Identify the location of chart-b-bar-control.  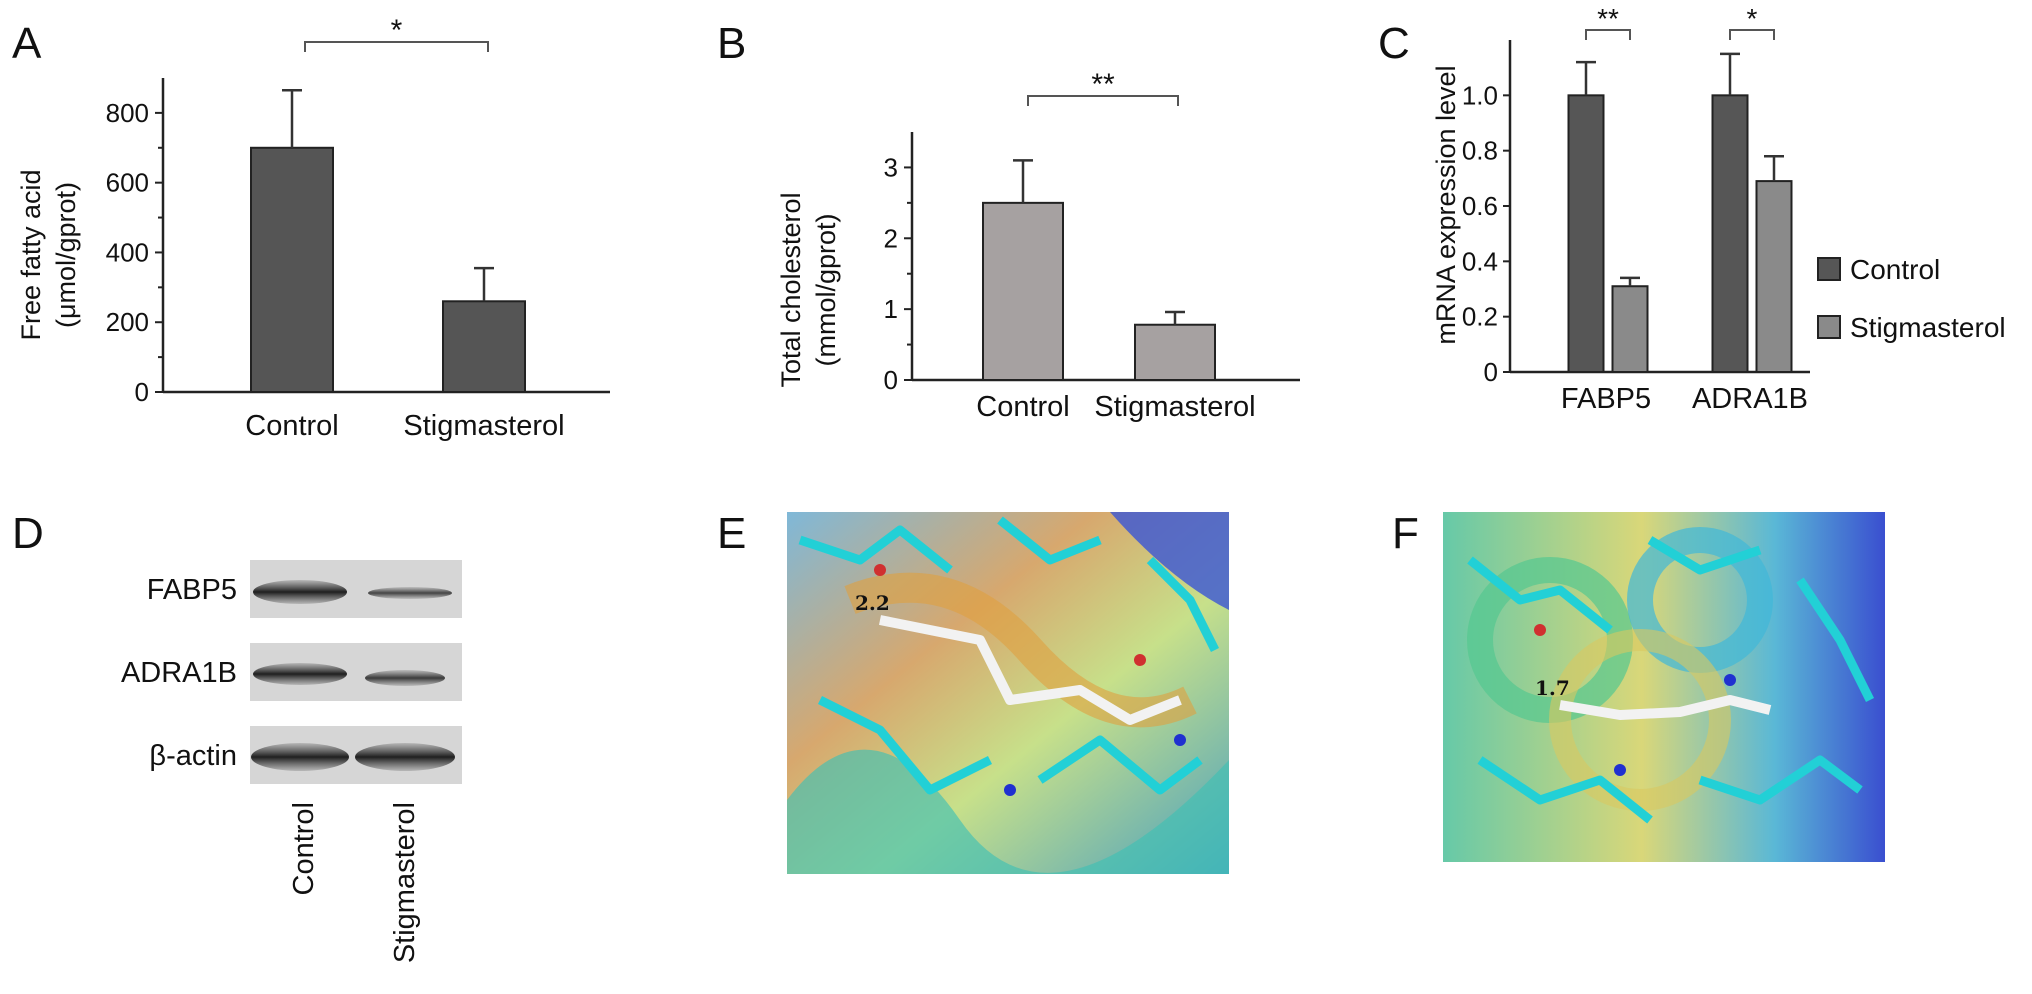
(1023, 291).